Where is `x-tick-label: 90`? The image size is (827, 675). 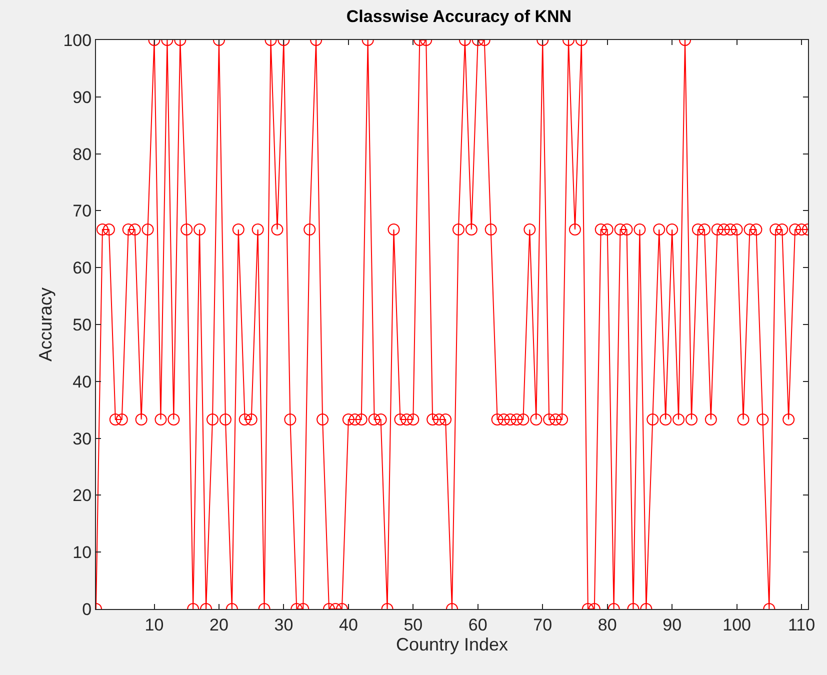
x-tick-label: 90 is located at coordinates (672, 624).